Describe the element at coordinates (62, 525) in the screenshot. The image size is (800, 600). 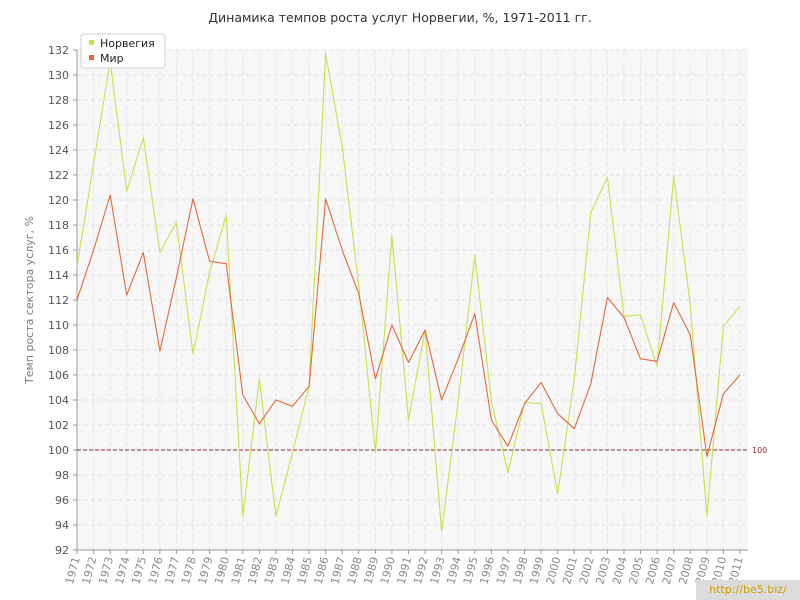
I see `y-tick-label: 94` at that location.